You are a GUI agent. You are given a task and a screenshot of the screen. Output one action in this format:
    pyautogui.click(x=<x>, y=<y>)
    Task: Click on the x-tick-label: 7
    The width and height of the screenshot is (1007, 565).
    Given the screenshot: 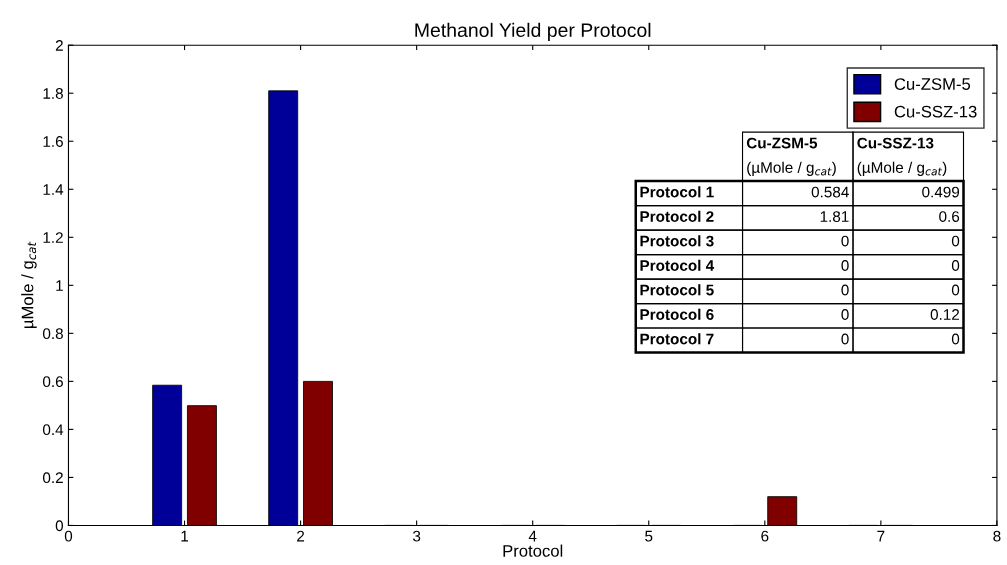 What is the action you would take?
    pyautogui.click(x=881, y=536)
    